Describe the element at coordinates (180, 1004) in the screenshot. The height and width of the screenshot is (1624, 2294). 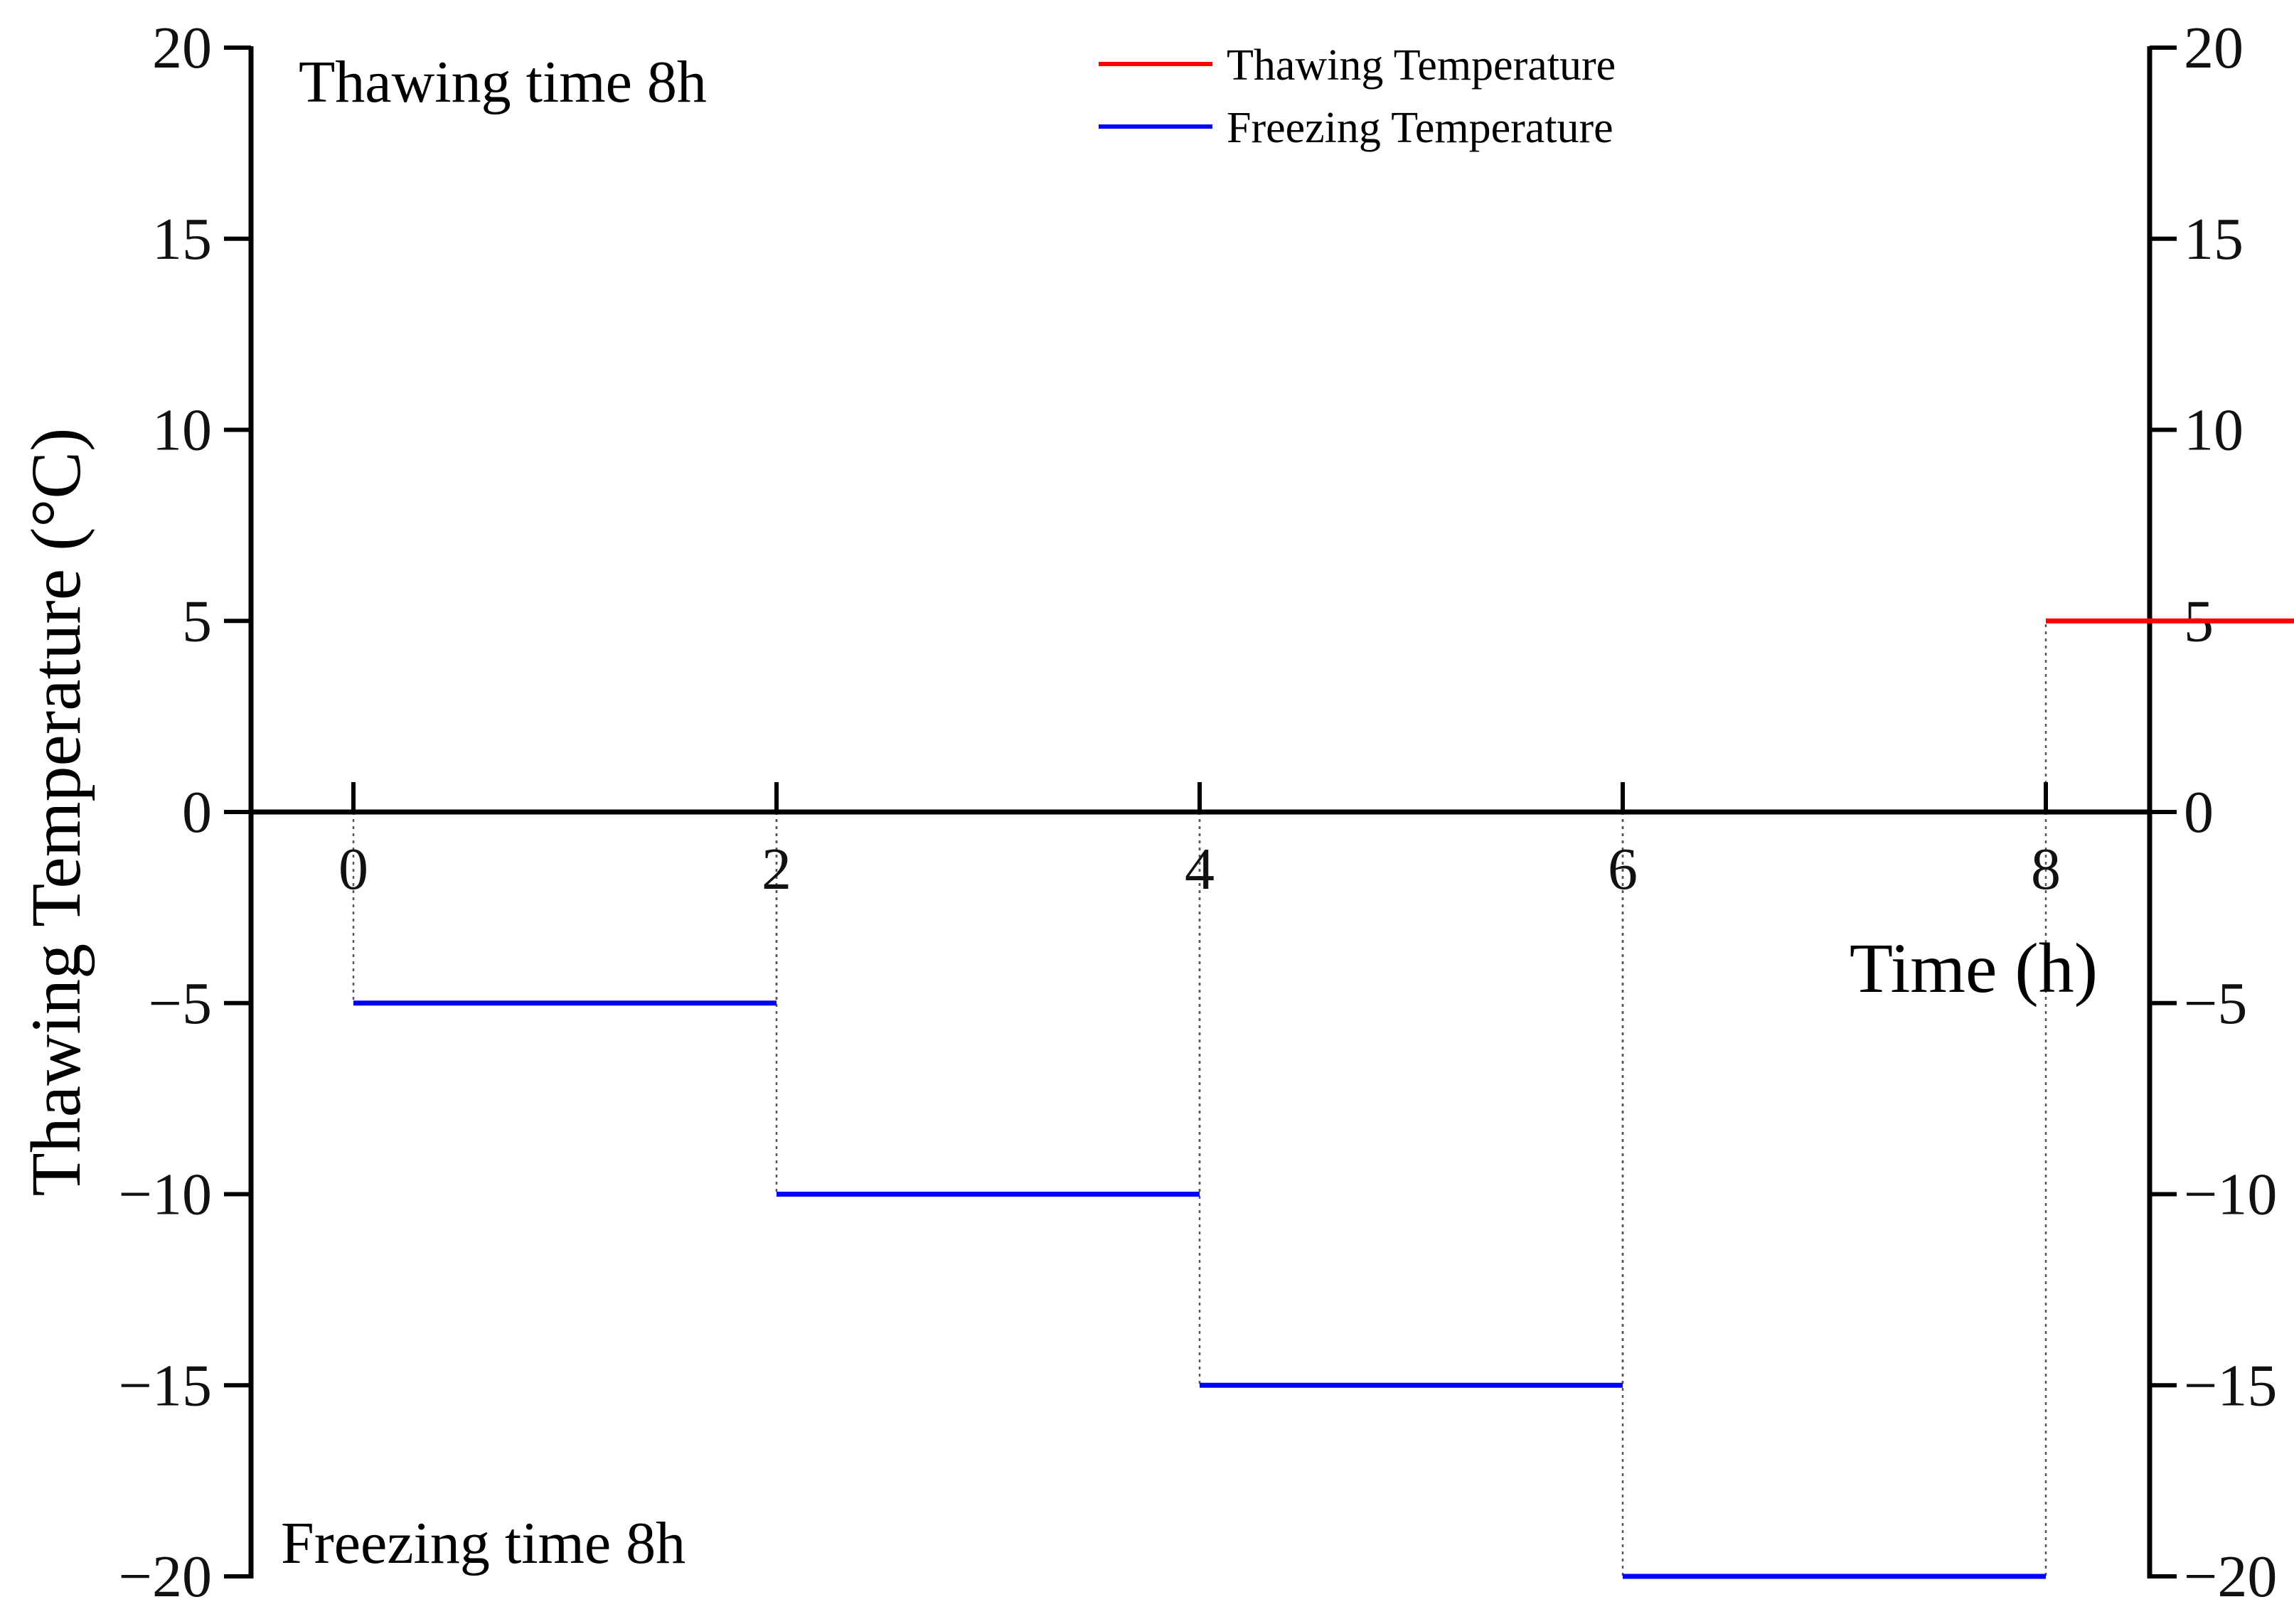
I see `left-y-tick-label: −5` at that location.